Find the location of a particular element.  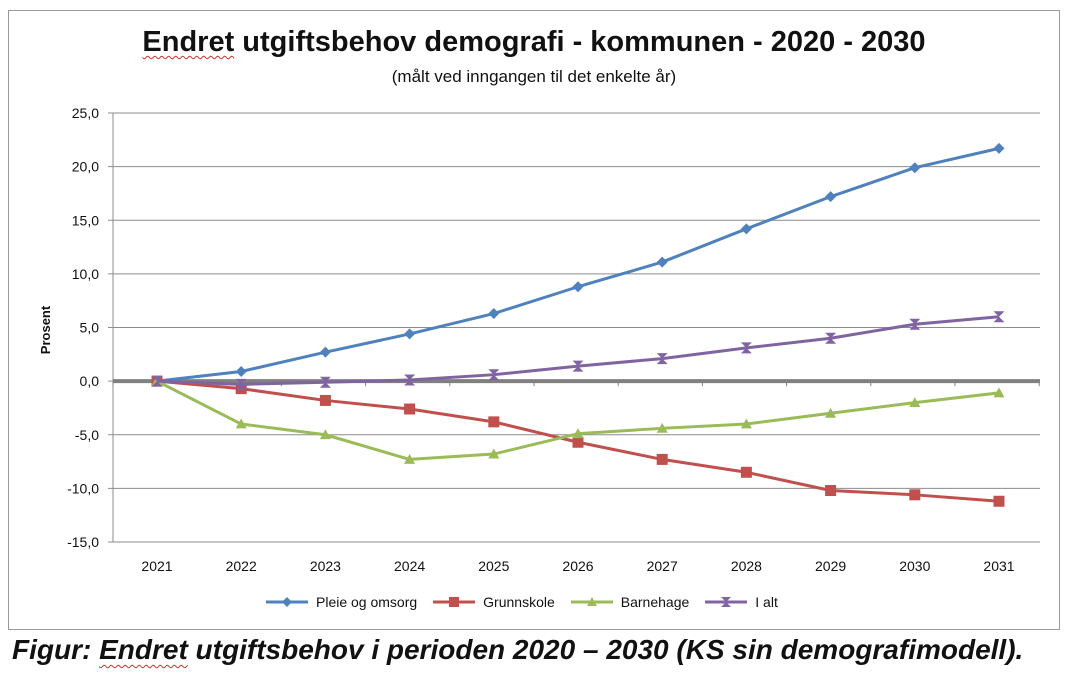

x-tick-label: 2030 is located at coordinates (914, 566).